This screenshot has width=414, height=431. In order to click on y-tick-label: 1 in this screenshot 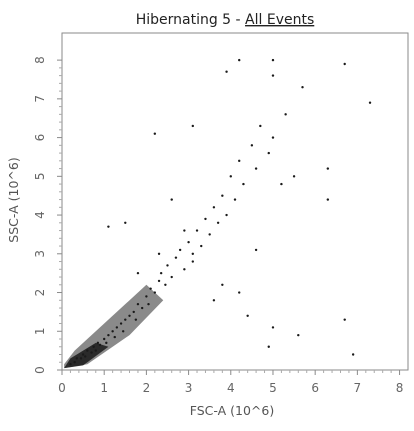, I will do `click(40, 331)`.